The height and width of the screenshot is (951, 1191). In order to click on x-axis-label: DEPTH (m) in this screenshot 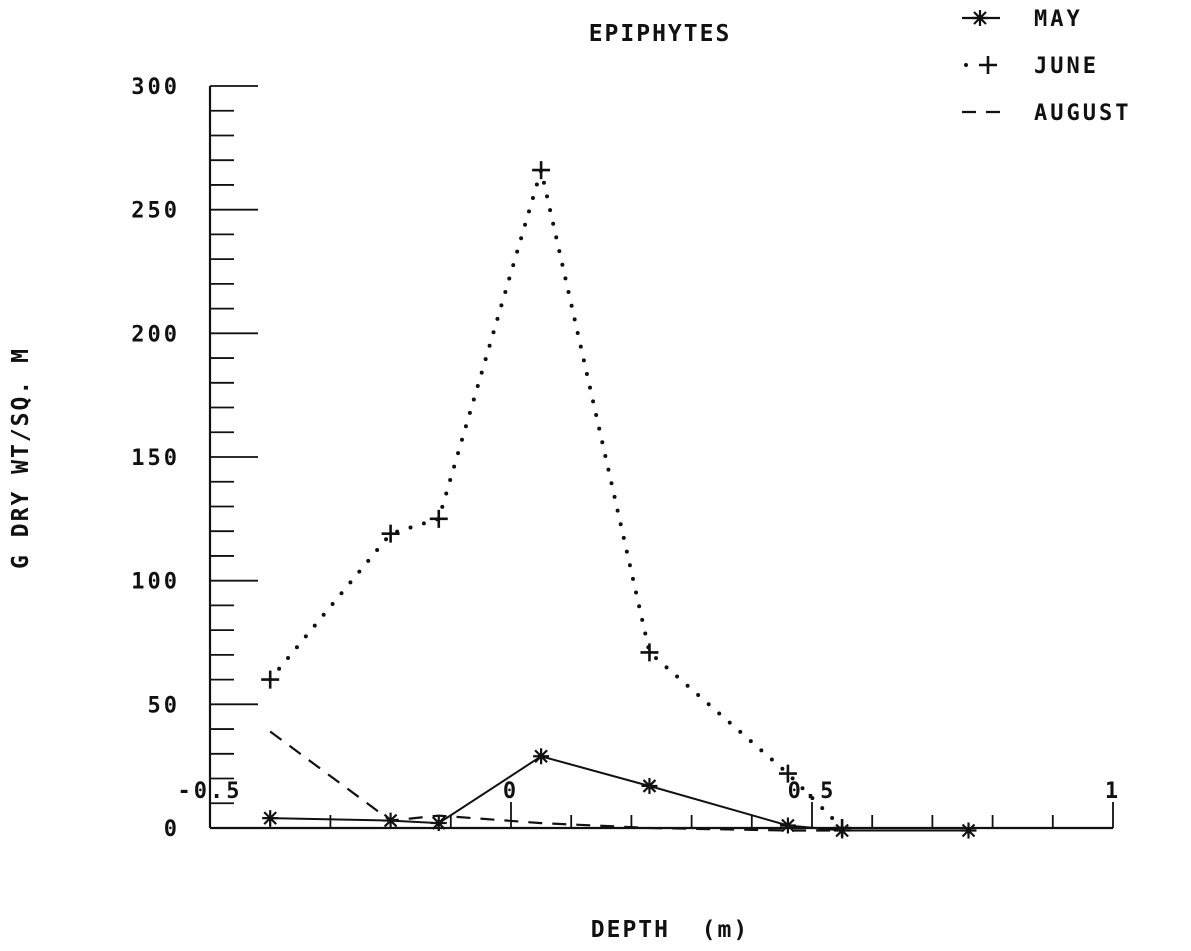, I will do `click(670, 930)`.